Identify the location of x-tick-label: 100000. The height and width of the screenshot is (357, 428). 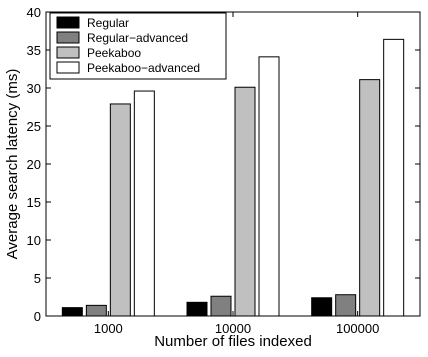
(357, 328).